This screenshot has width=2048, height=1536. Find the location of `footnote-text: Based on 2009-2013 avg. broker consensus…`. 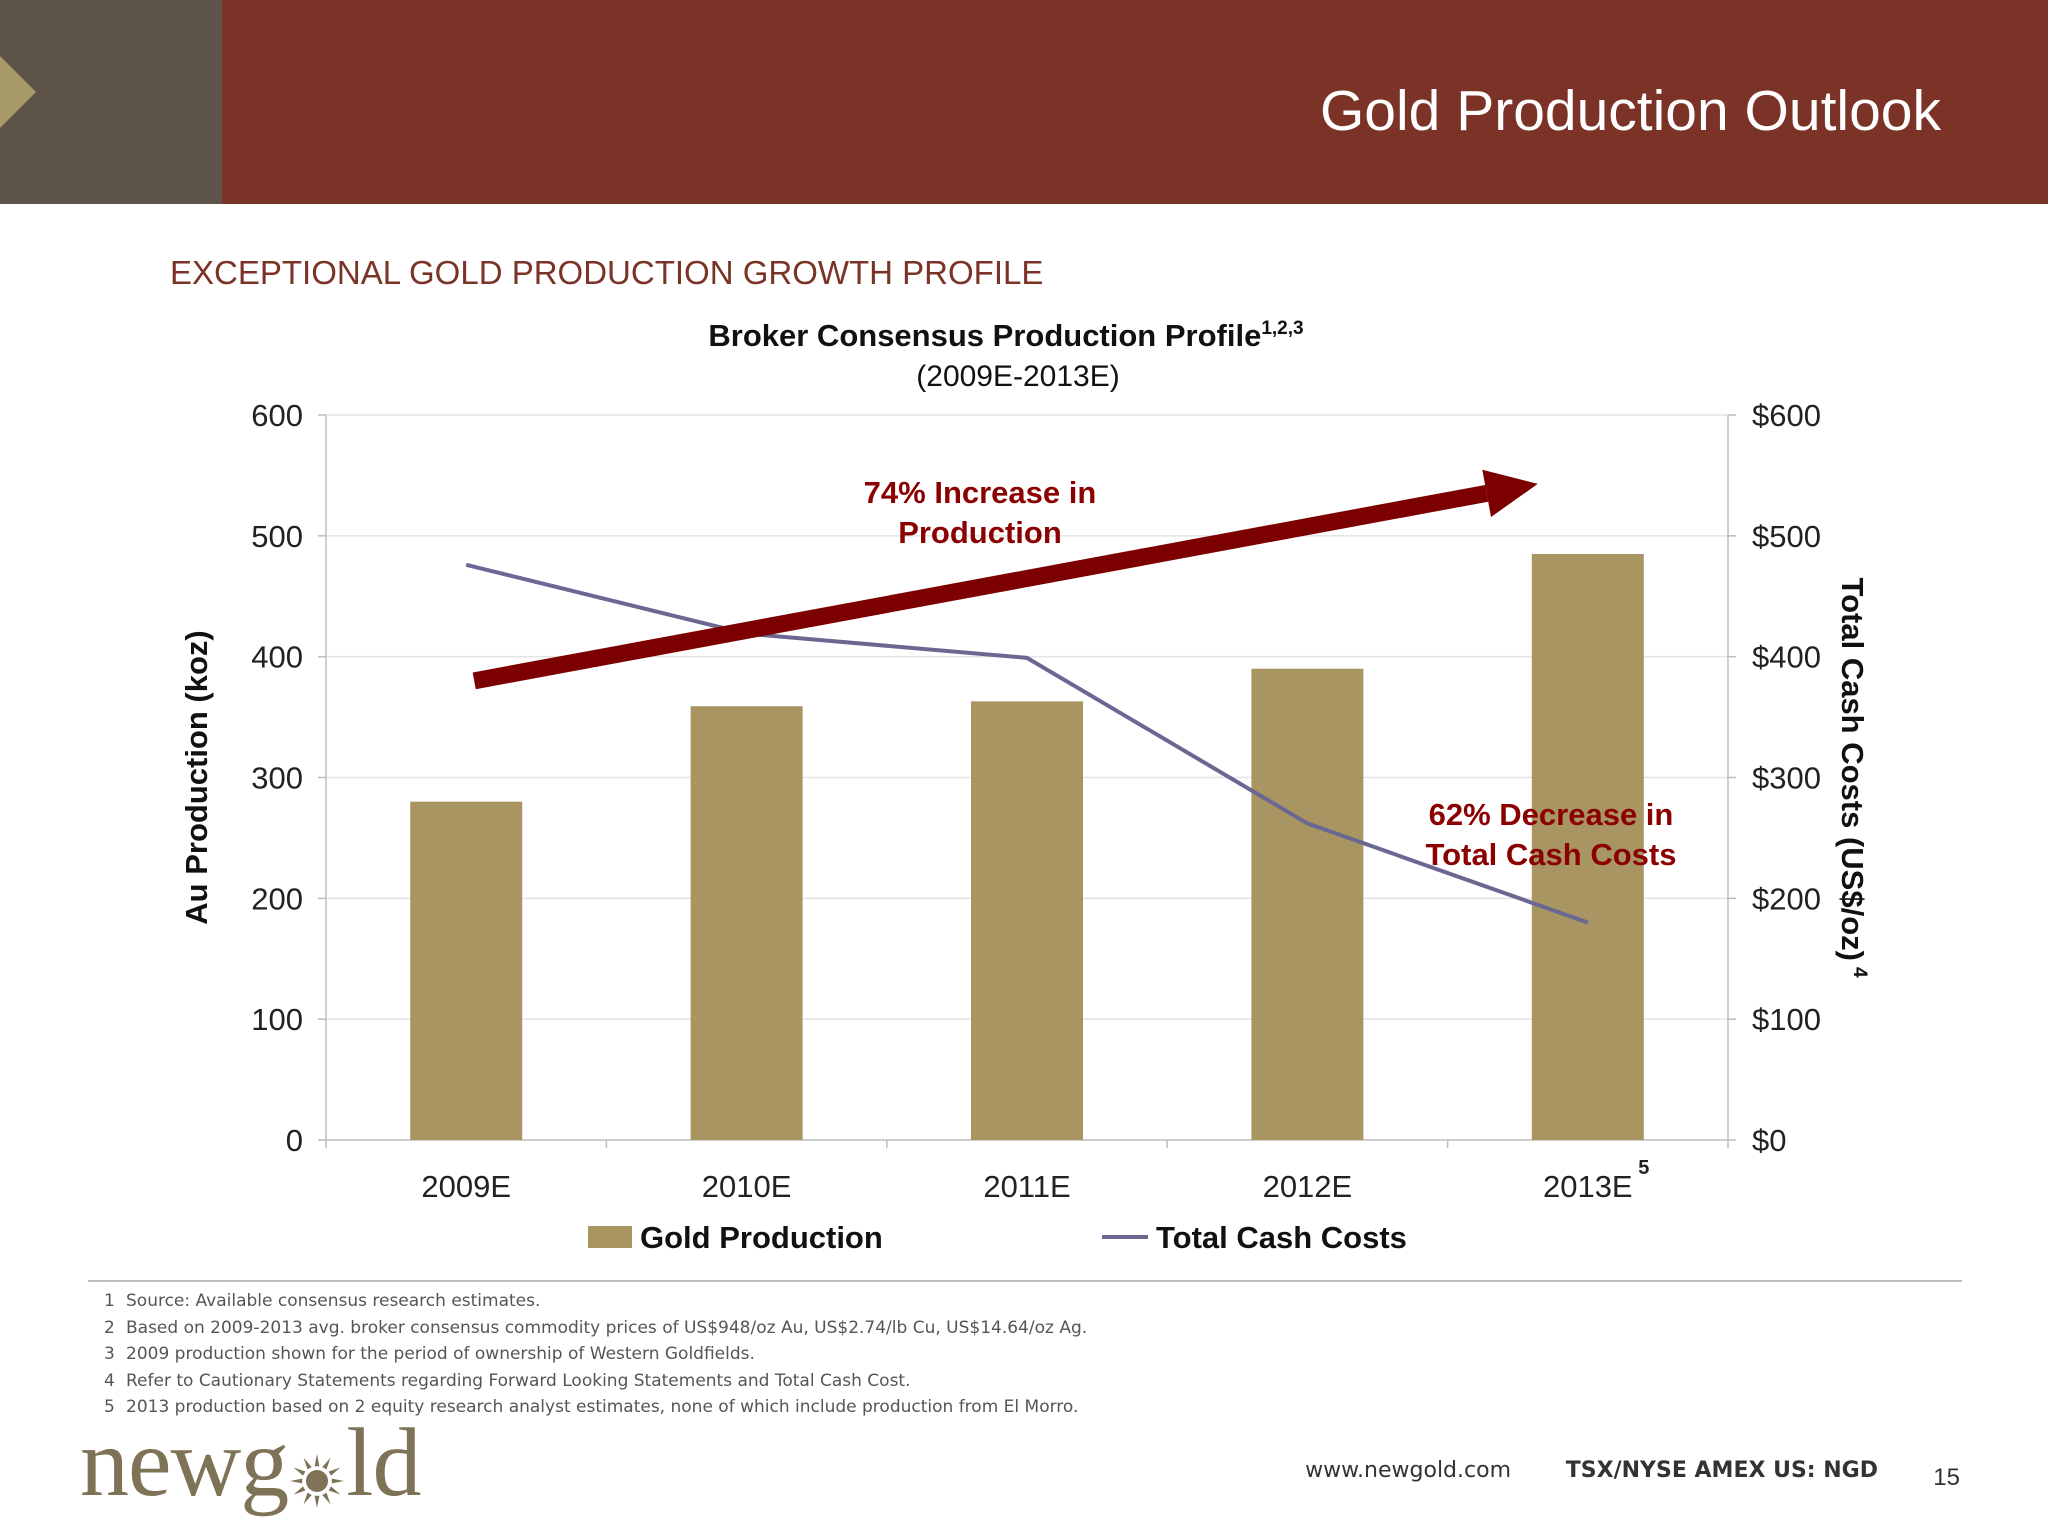

footnote-text: Based on 2009-2013 avg. broker consensus… is located at coordinates (607, 1327).